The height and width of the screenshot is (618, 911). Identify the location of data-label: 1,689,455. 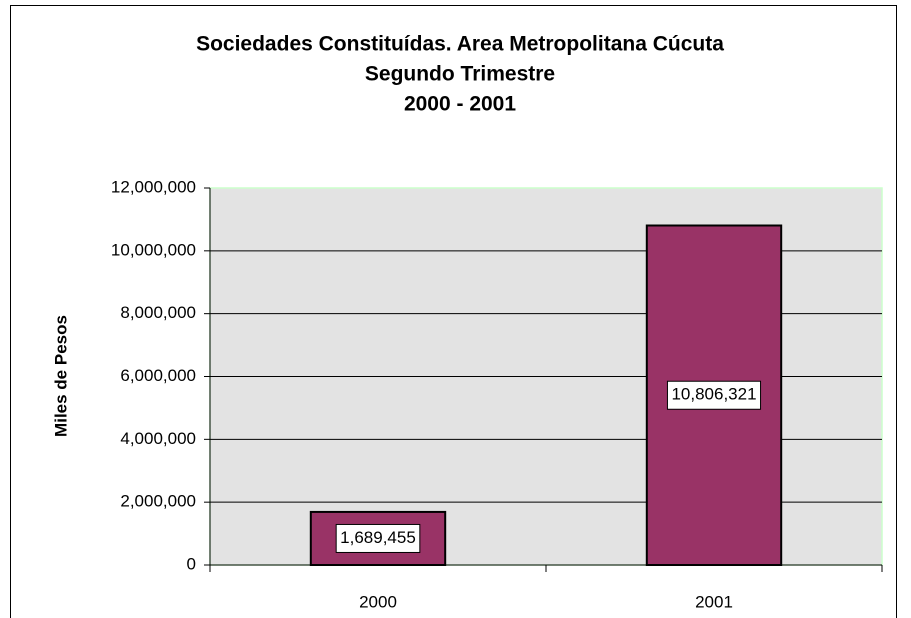
(378, 537).